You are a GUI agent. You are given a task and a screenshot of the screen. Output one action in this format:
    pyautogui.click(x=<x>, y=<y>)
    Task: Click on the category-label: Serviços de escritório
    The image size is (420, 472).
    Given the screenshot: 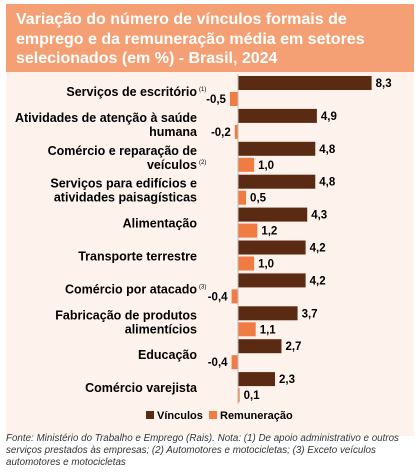 What is the action you would take?
    pyautogui.click(x=131, y=92)
    